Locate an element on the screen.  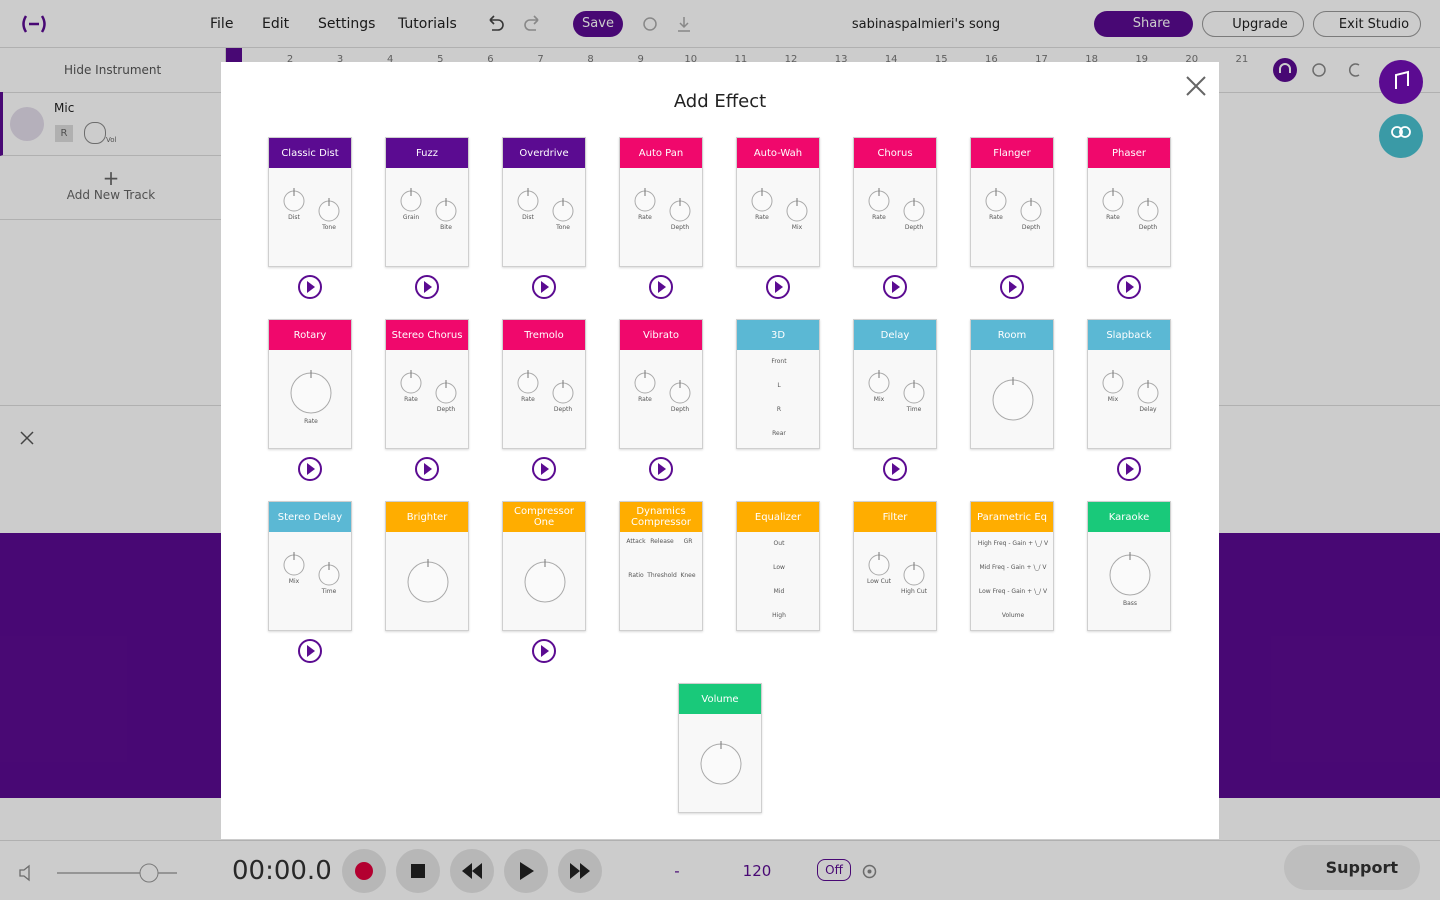
timeline-tools is located at coordinates (1322, 70).